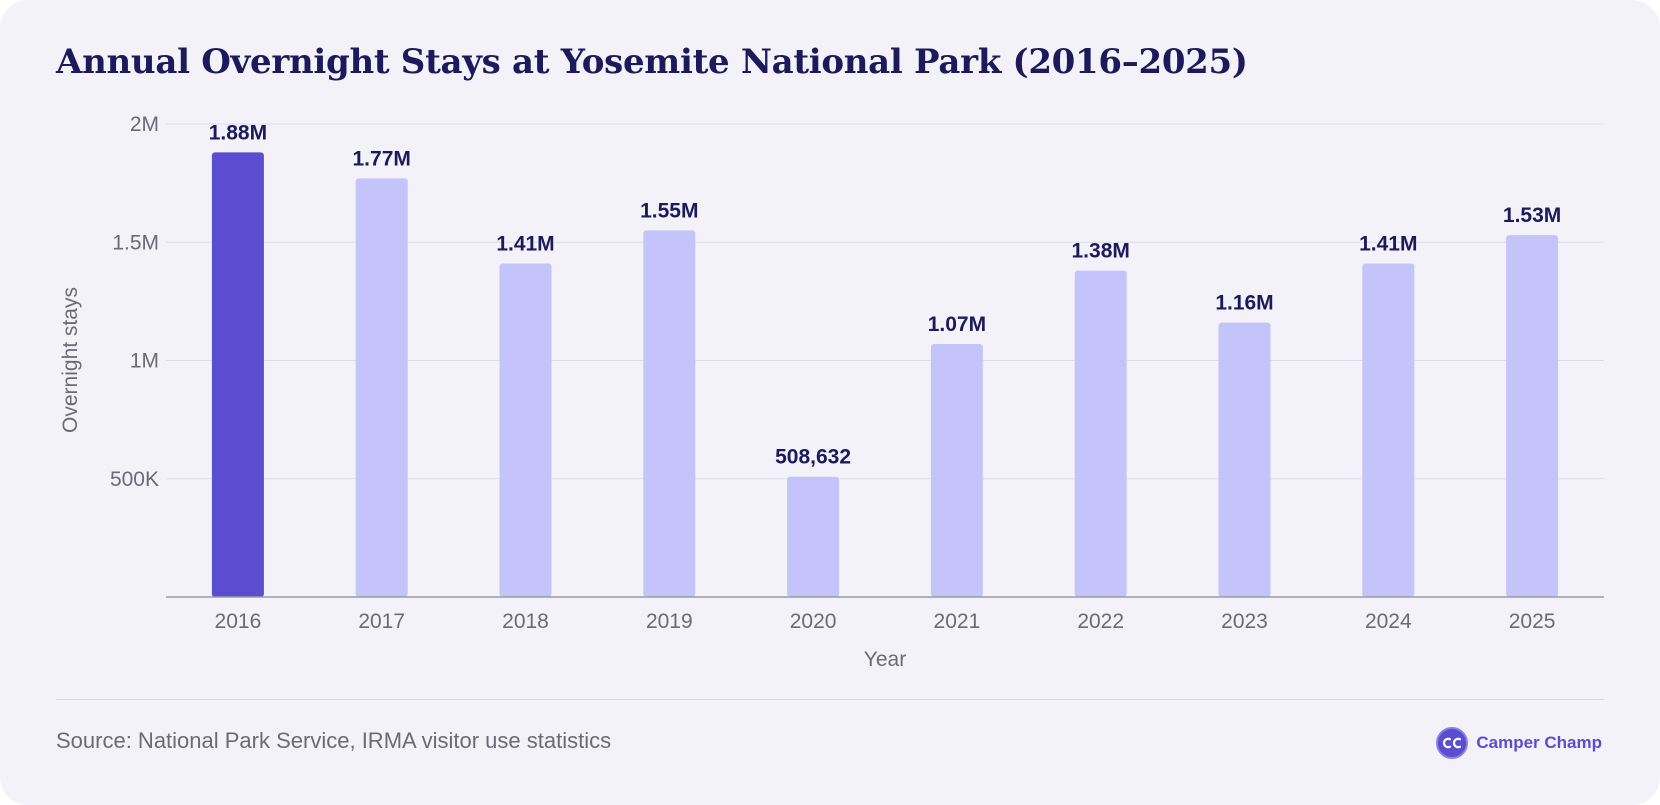 This screenshot has width=1660, height=805. What do you see at coordinates (1532, 621) in the screenshot?
I see `x-tick-label: 2025` at bounding box center [1532, 621].